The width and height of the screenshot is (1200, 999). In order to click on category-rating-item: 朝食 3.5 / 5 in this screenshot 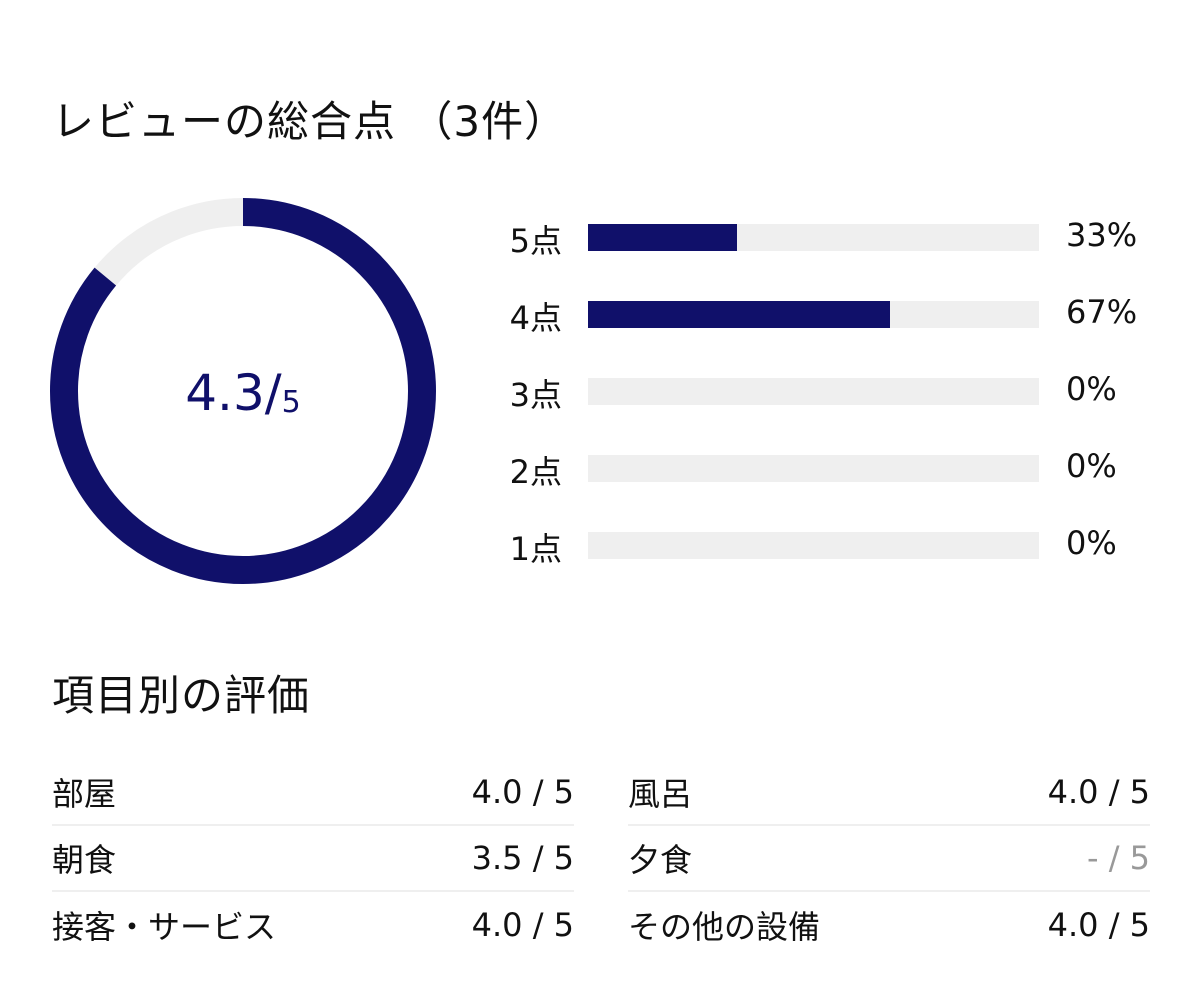, I will do `click(313, 859)`.